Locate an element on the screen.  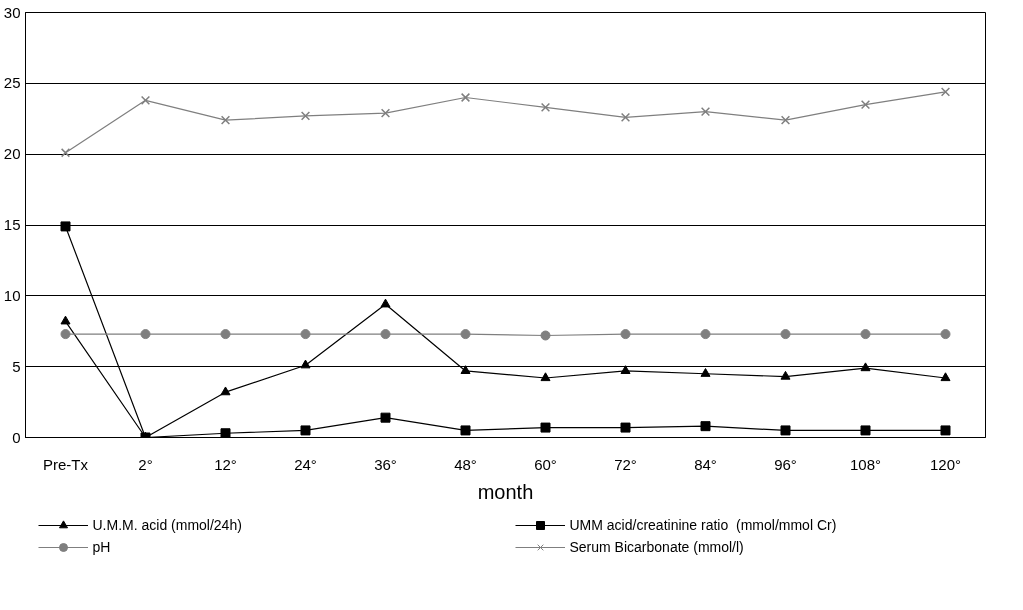
x-tick-label: 48° is located at coordinates (465, 464).